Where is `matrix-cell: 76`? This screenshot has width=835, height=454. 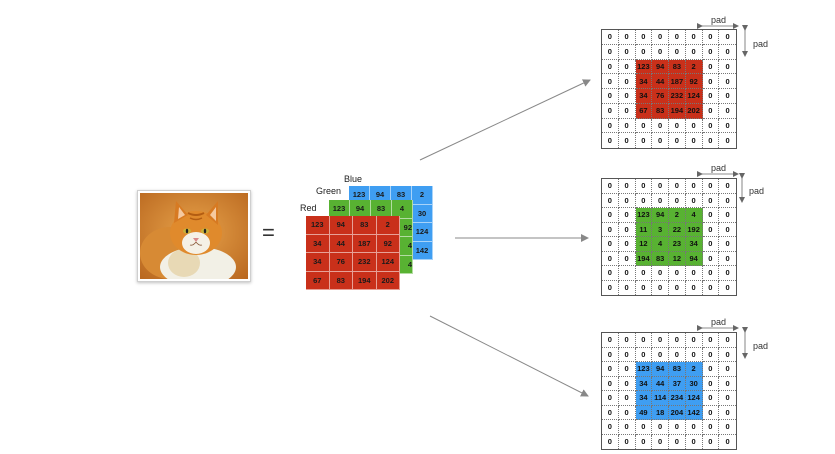 matrix-cell: 76 is located at coordinates (341, 262).